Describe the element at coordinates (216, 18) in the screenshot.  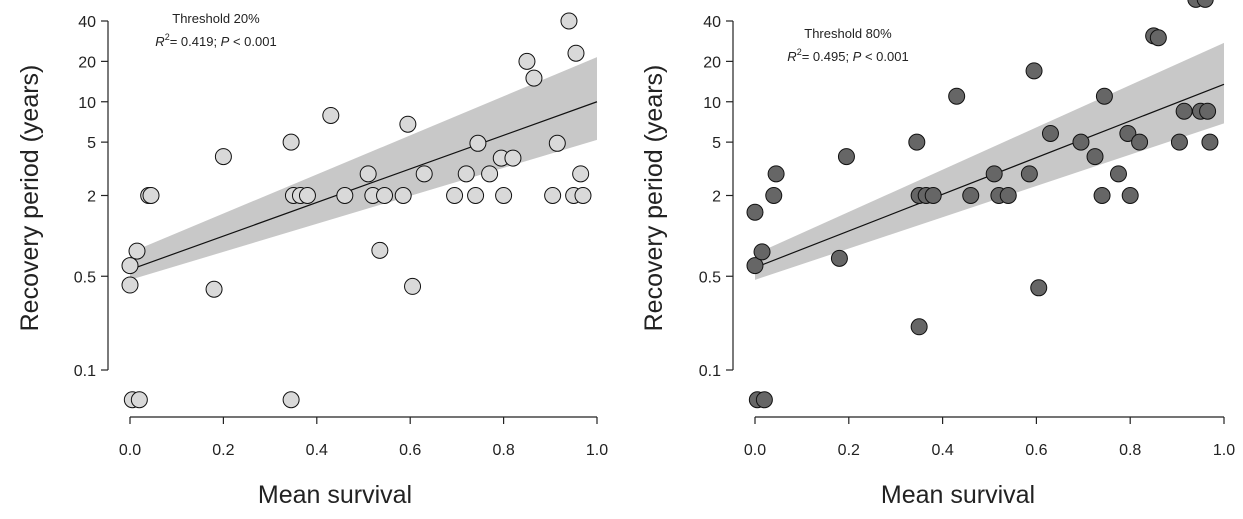
I see `threshold-label: Threshold 20%` at that location.